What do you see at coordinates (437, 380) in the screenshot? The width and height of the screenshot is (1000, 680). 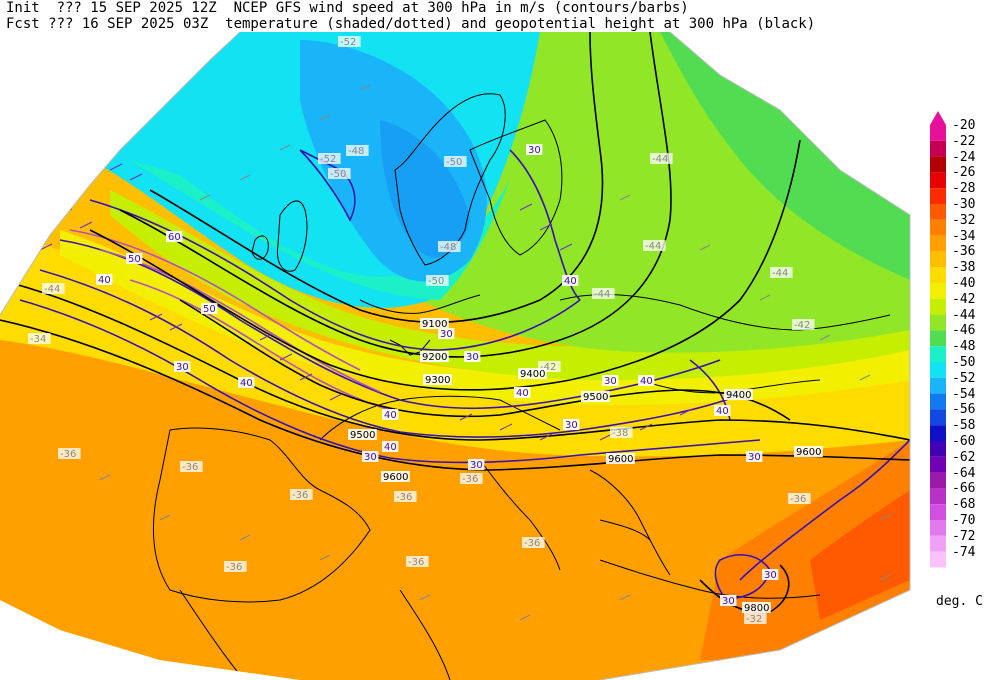 I see `height-label: 9300` at bounding box center [437, 380].